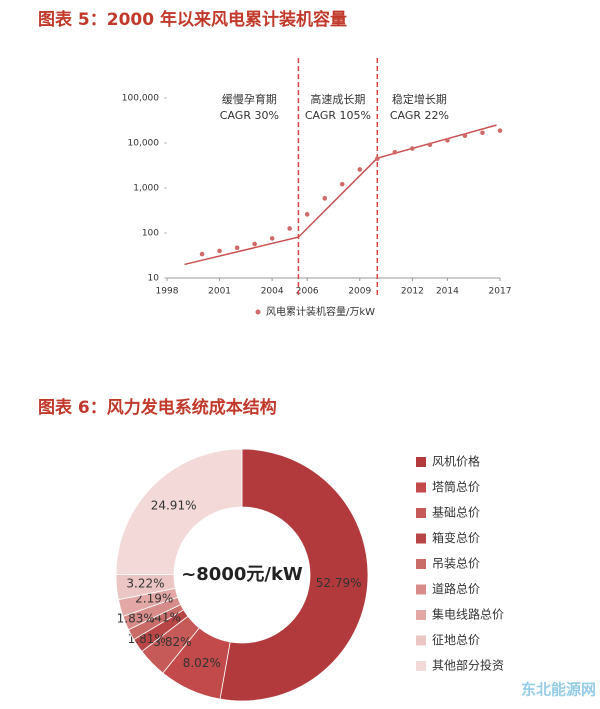 This screenshot has width=600, height=709. I want to click on legend-label: 征地总价, so click(456, 640).